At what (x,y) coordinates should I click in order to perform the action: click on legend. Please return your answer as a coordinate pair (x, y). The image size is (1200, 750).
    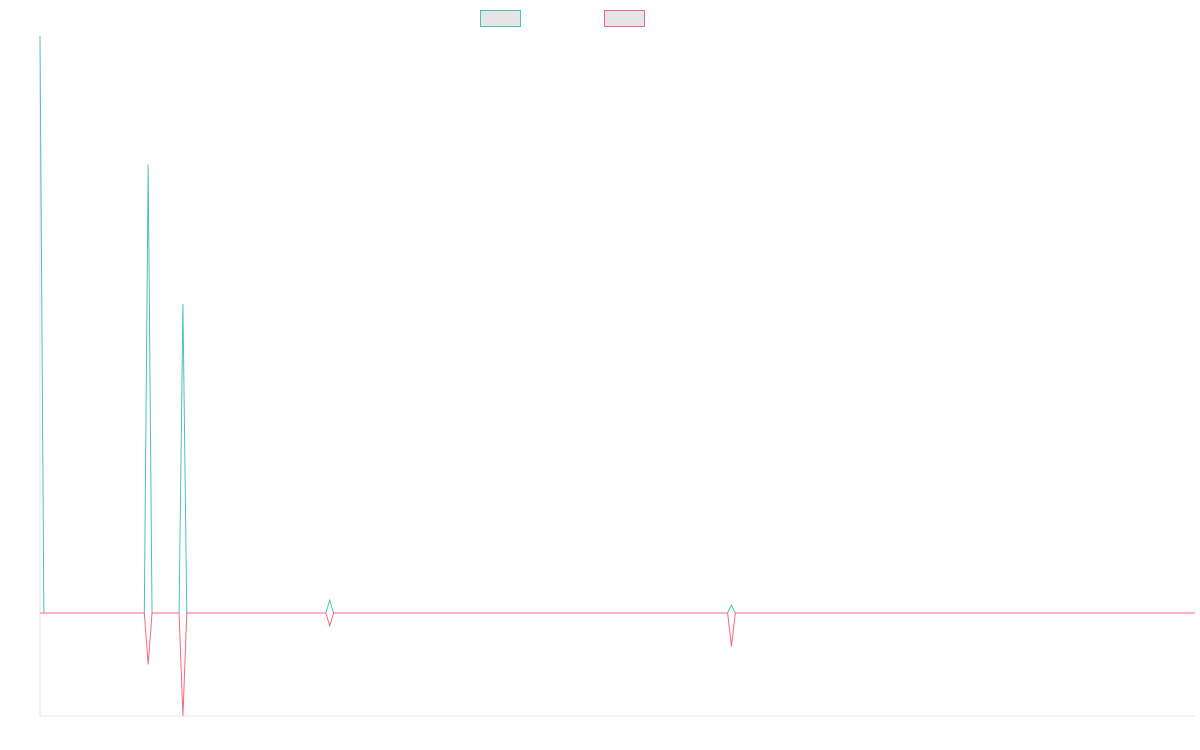
    Looking at the image, I should click on (562, 18).